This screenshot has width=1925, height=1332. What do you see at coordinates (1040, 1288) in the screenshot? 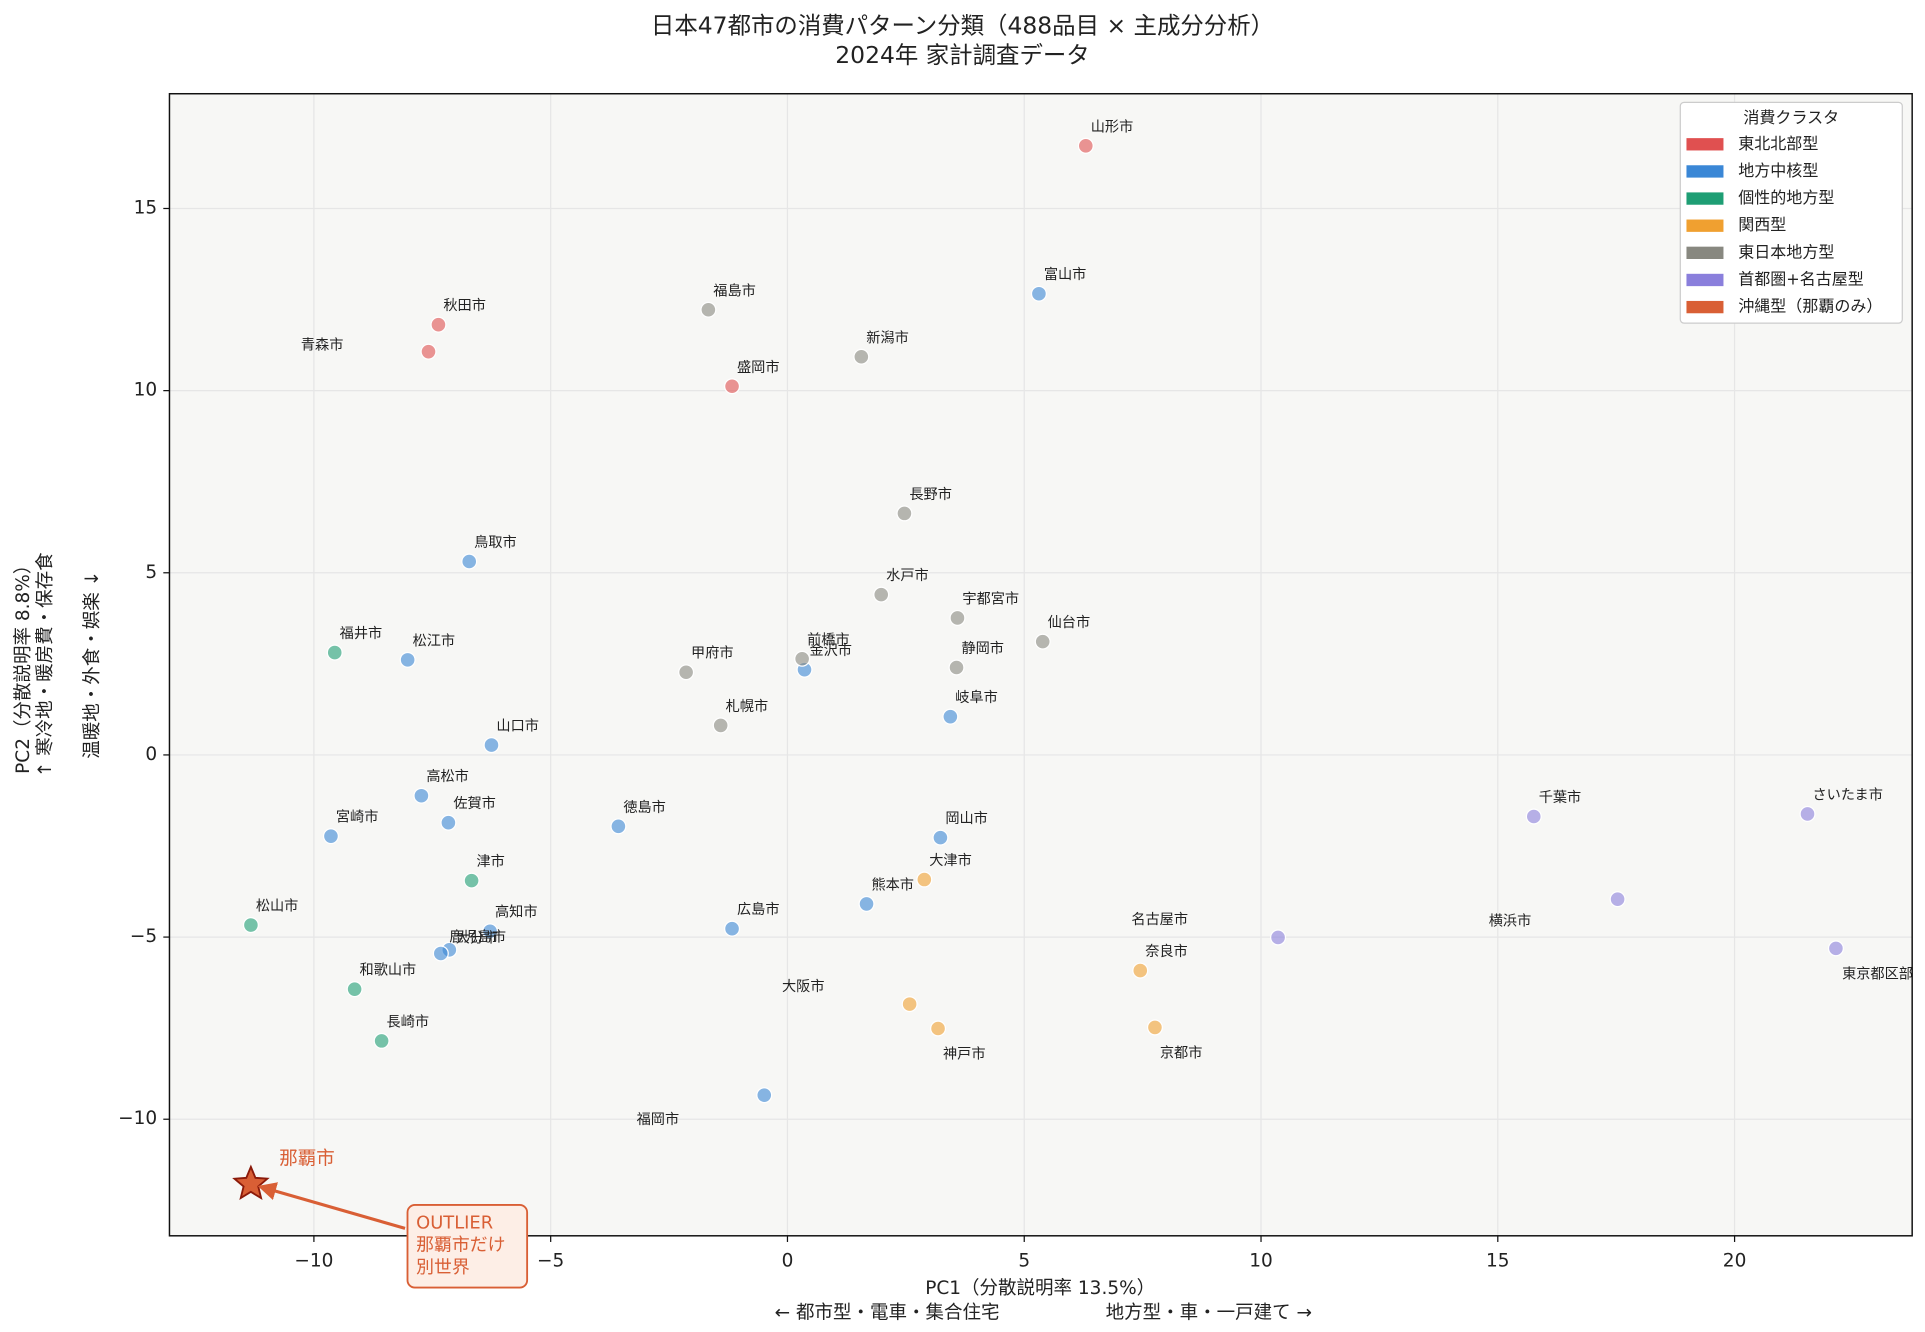
I see `x-axis-label: PC1（分散説明率 13.5%）` at bounding box center [1040, 1288].